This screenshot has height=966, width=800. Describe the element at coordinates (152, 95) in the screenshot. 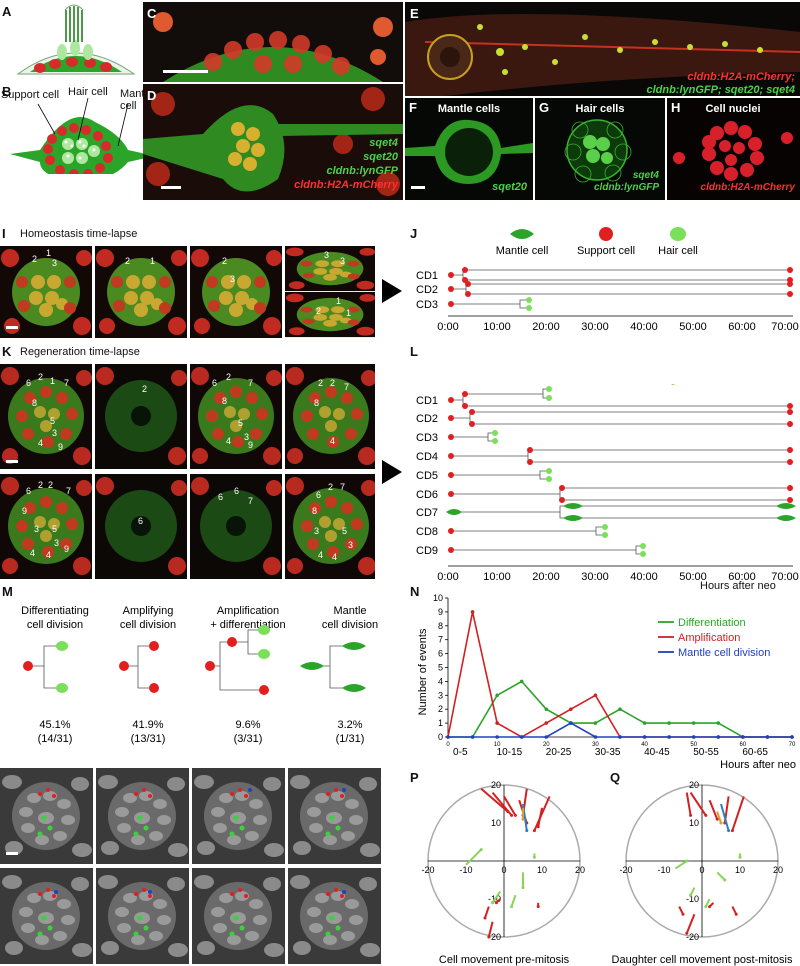

I see `panel-label-d: D` at that location.